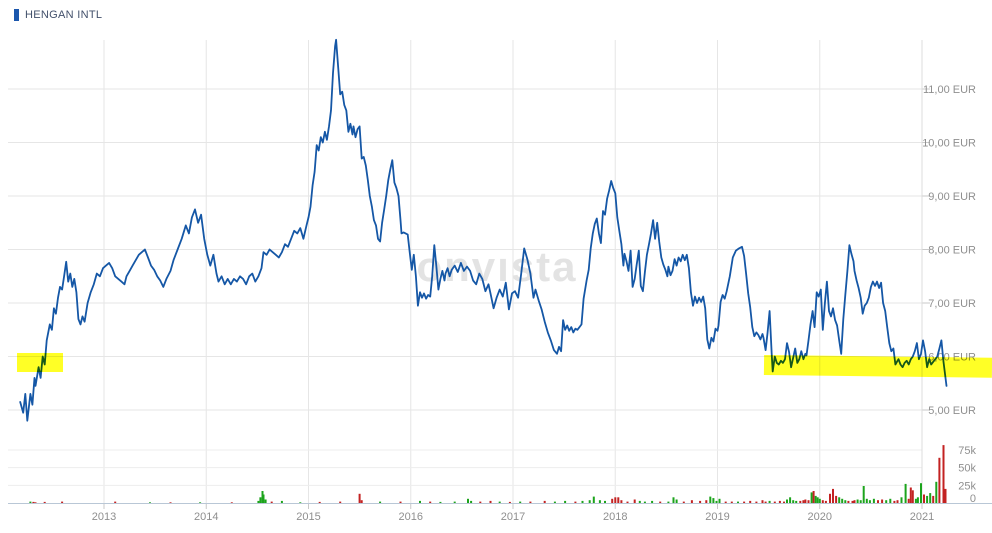 This screenshot has height=533, width=992. I want to click on x-axis-label: 2013, so click(104, 517).